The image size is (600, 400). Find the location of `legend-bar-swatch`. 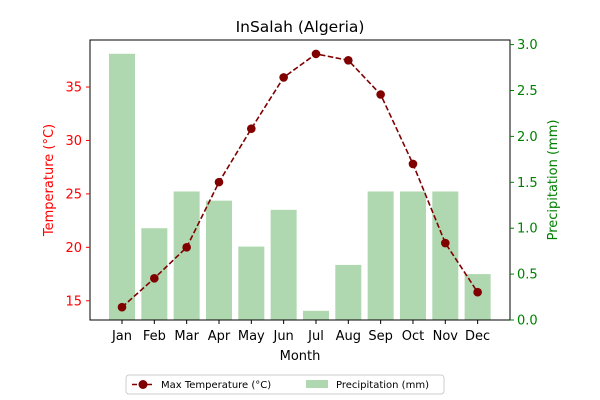

legend-bar-swatch is located at coordinates (317, 384).